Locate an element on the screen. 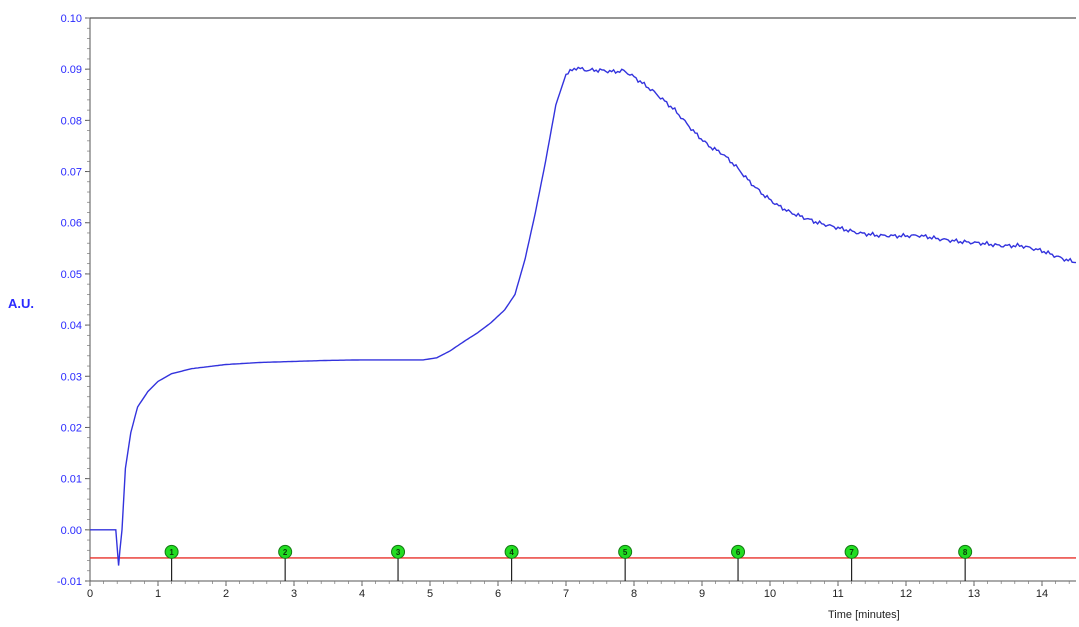 The width and height of the screenshot is (1079, 627). y-tick-label: 0.04 is located at coordinates (71, 326).